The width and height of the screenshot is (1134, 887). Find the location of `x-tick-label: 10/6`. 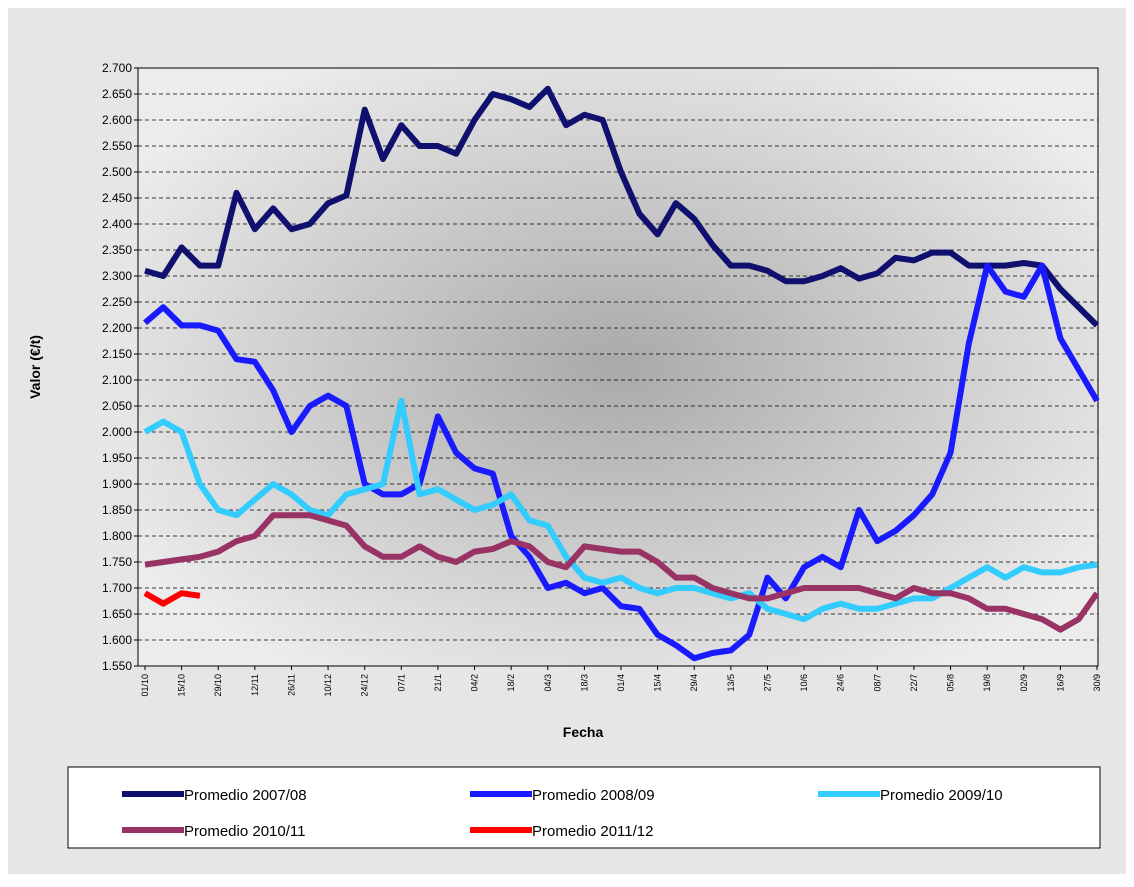

x-tick-label: 10/6 is located at coordinates (804, 683).